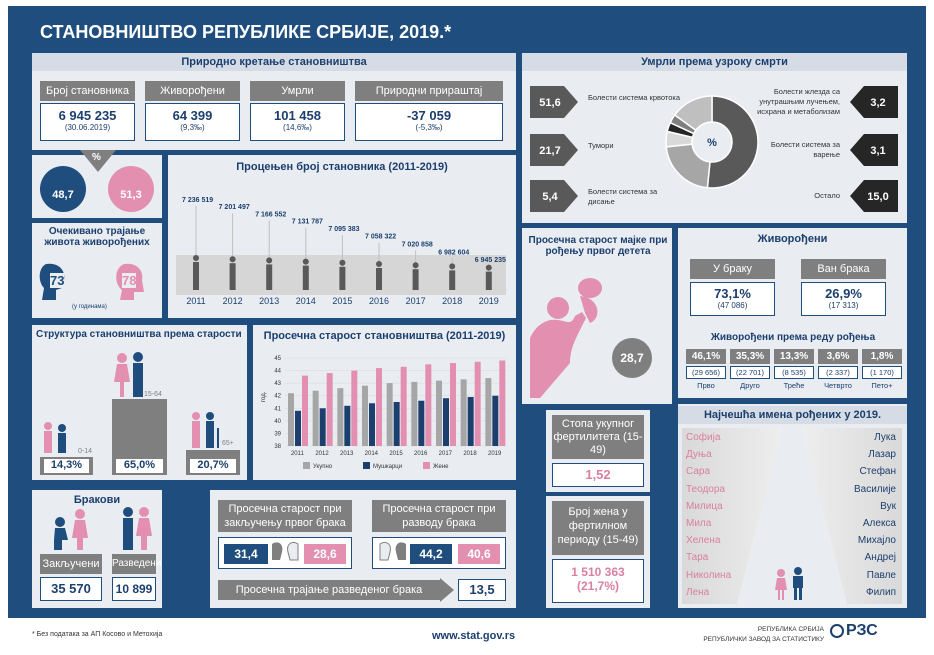  I want to click on mother-child-icon, so click(580, 335).